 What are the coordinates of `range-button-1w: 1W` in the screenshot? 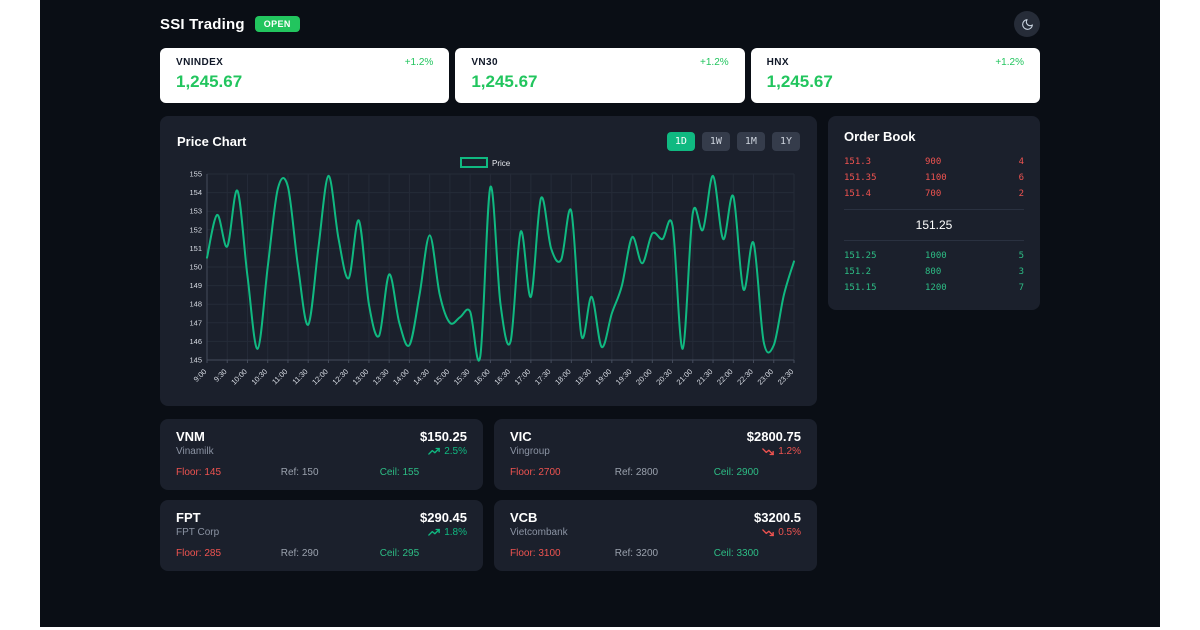 It's located at (715, 141).